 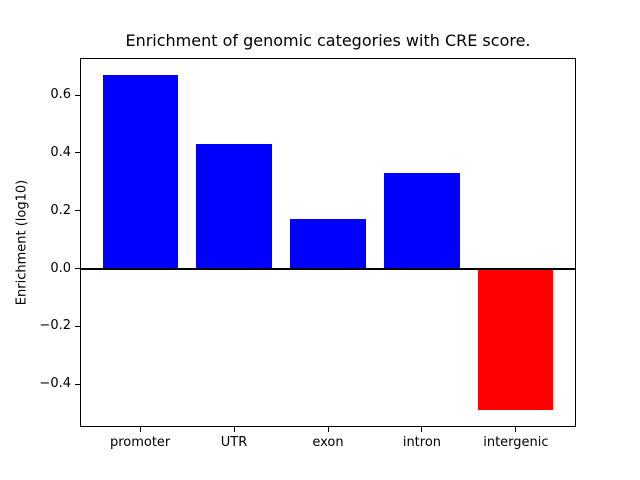 What do you see at coordinates (55, 326) in the screenshot?
I see `y-tick-label: −0.2` at bounding box center [55, 326].